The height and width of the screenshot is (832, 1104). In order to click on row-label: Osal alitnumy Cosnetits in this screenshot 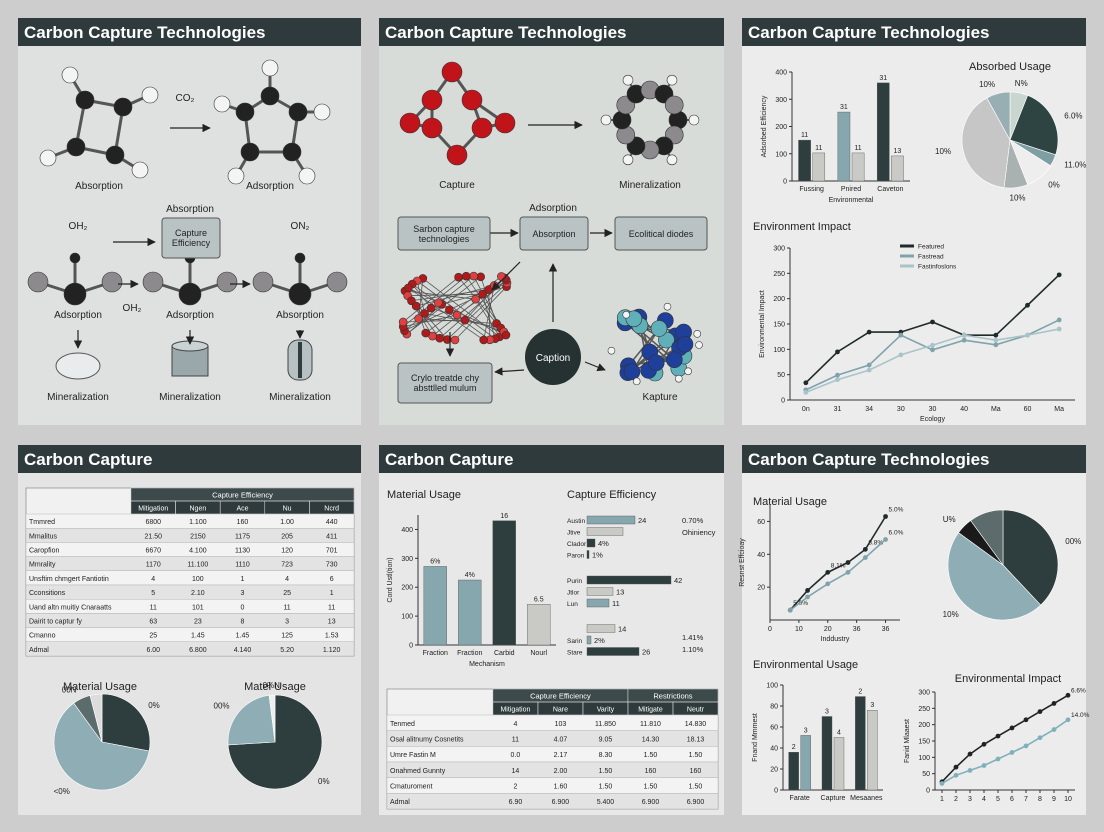, I will do `click(427, 740)`.